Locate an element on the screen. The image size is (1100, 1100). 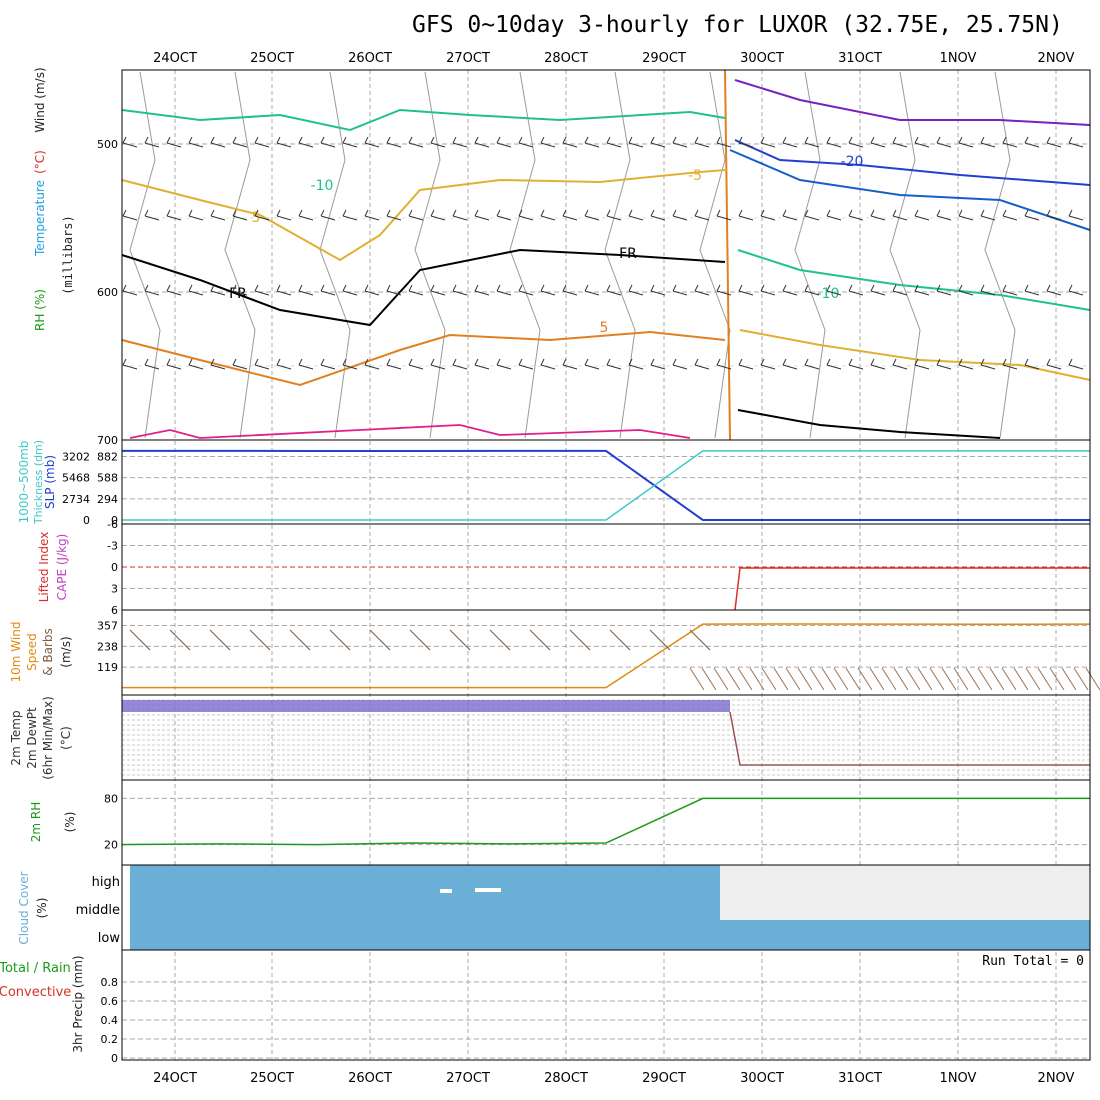
temp-contour-minus20-b is located at coordinates (910, 190).